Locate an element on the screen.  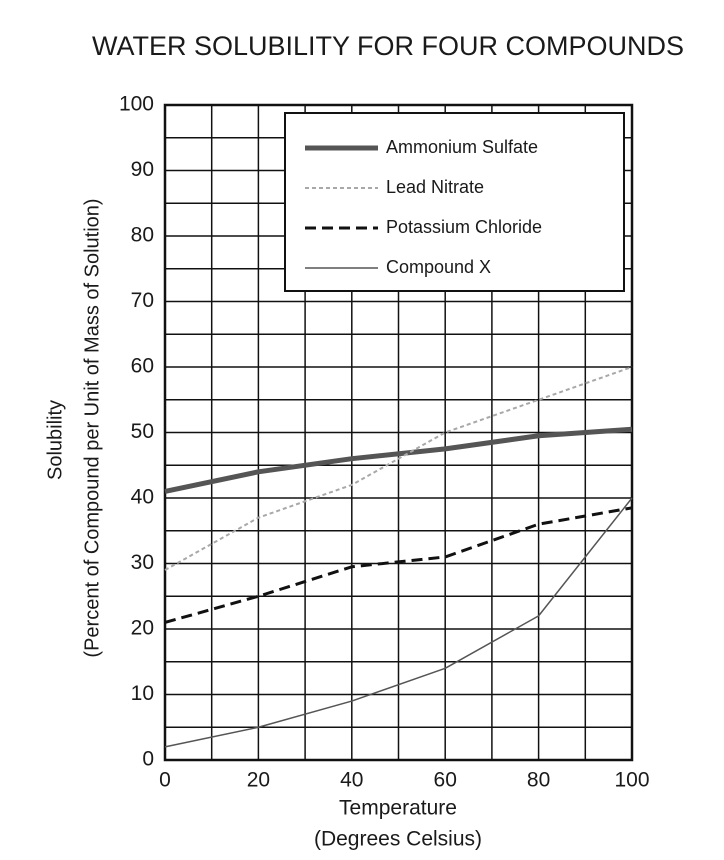
y-tick-label: 50 is located at coordinates (142, 431).